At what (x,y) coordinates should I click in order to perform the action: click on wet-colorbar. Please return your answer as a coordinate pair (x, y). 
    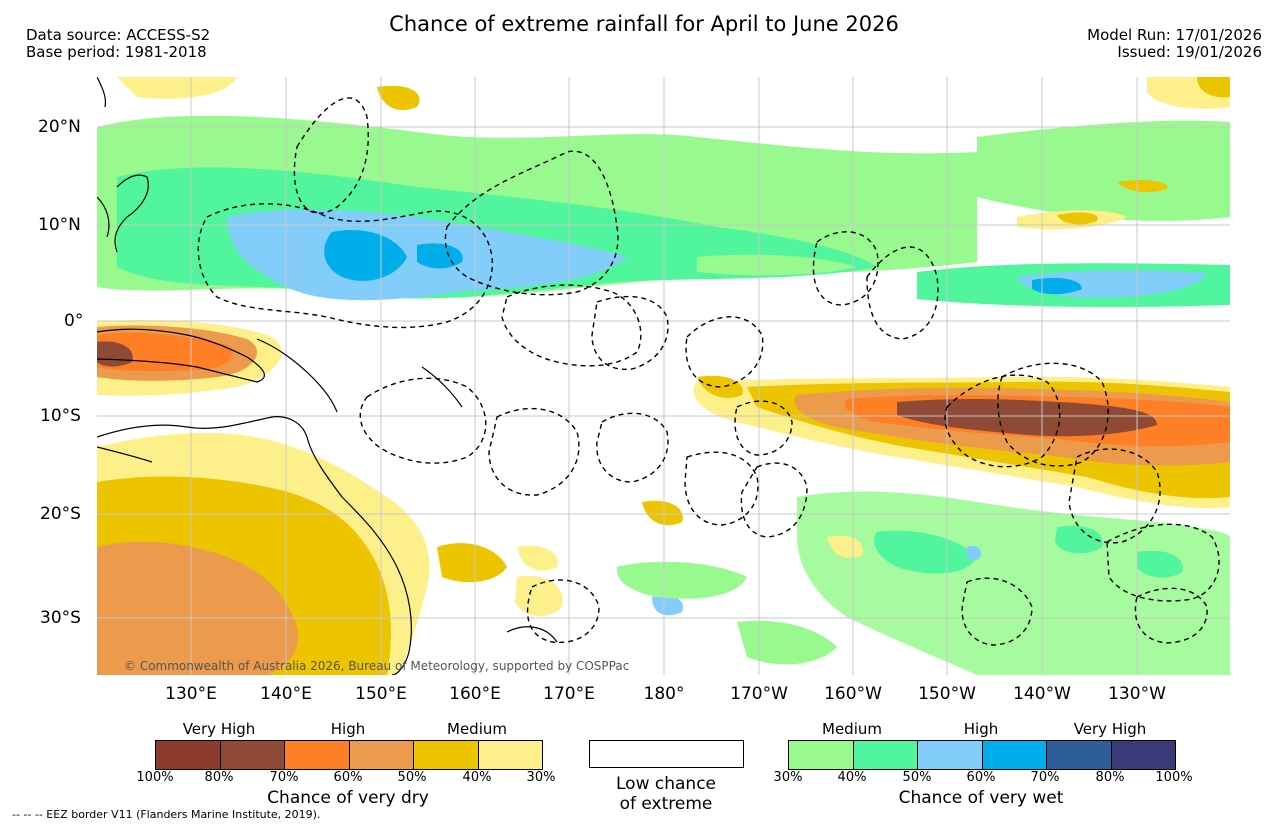
    Looking at the image, I should click on (982, 755).